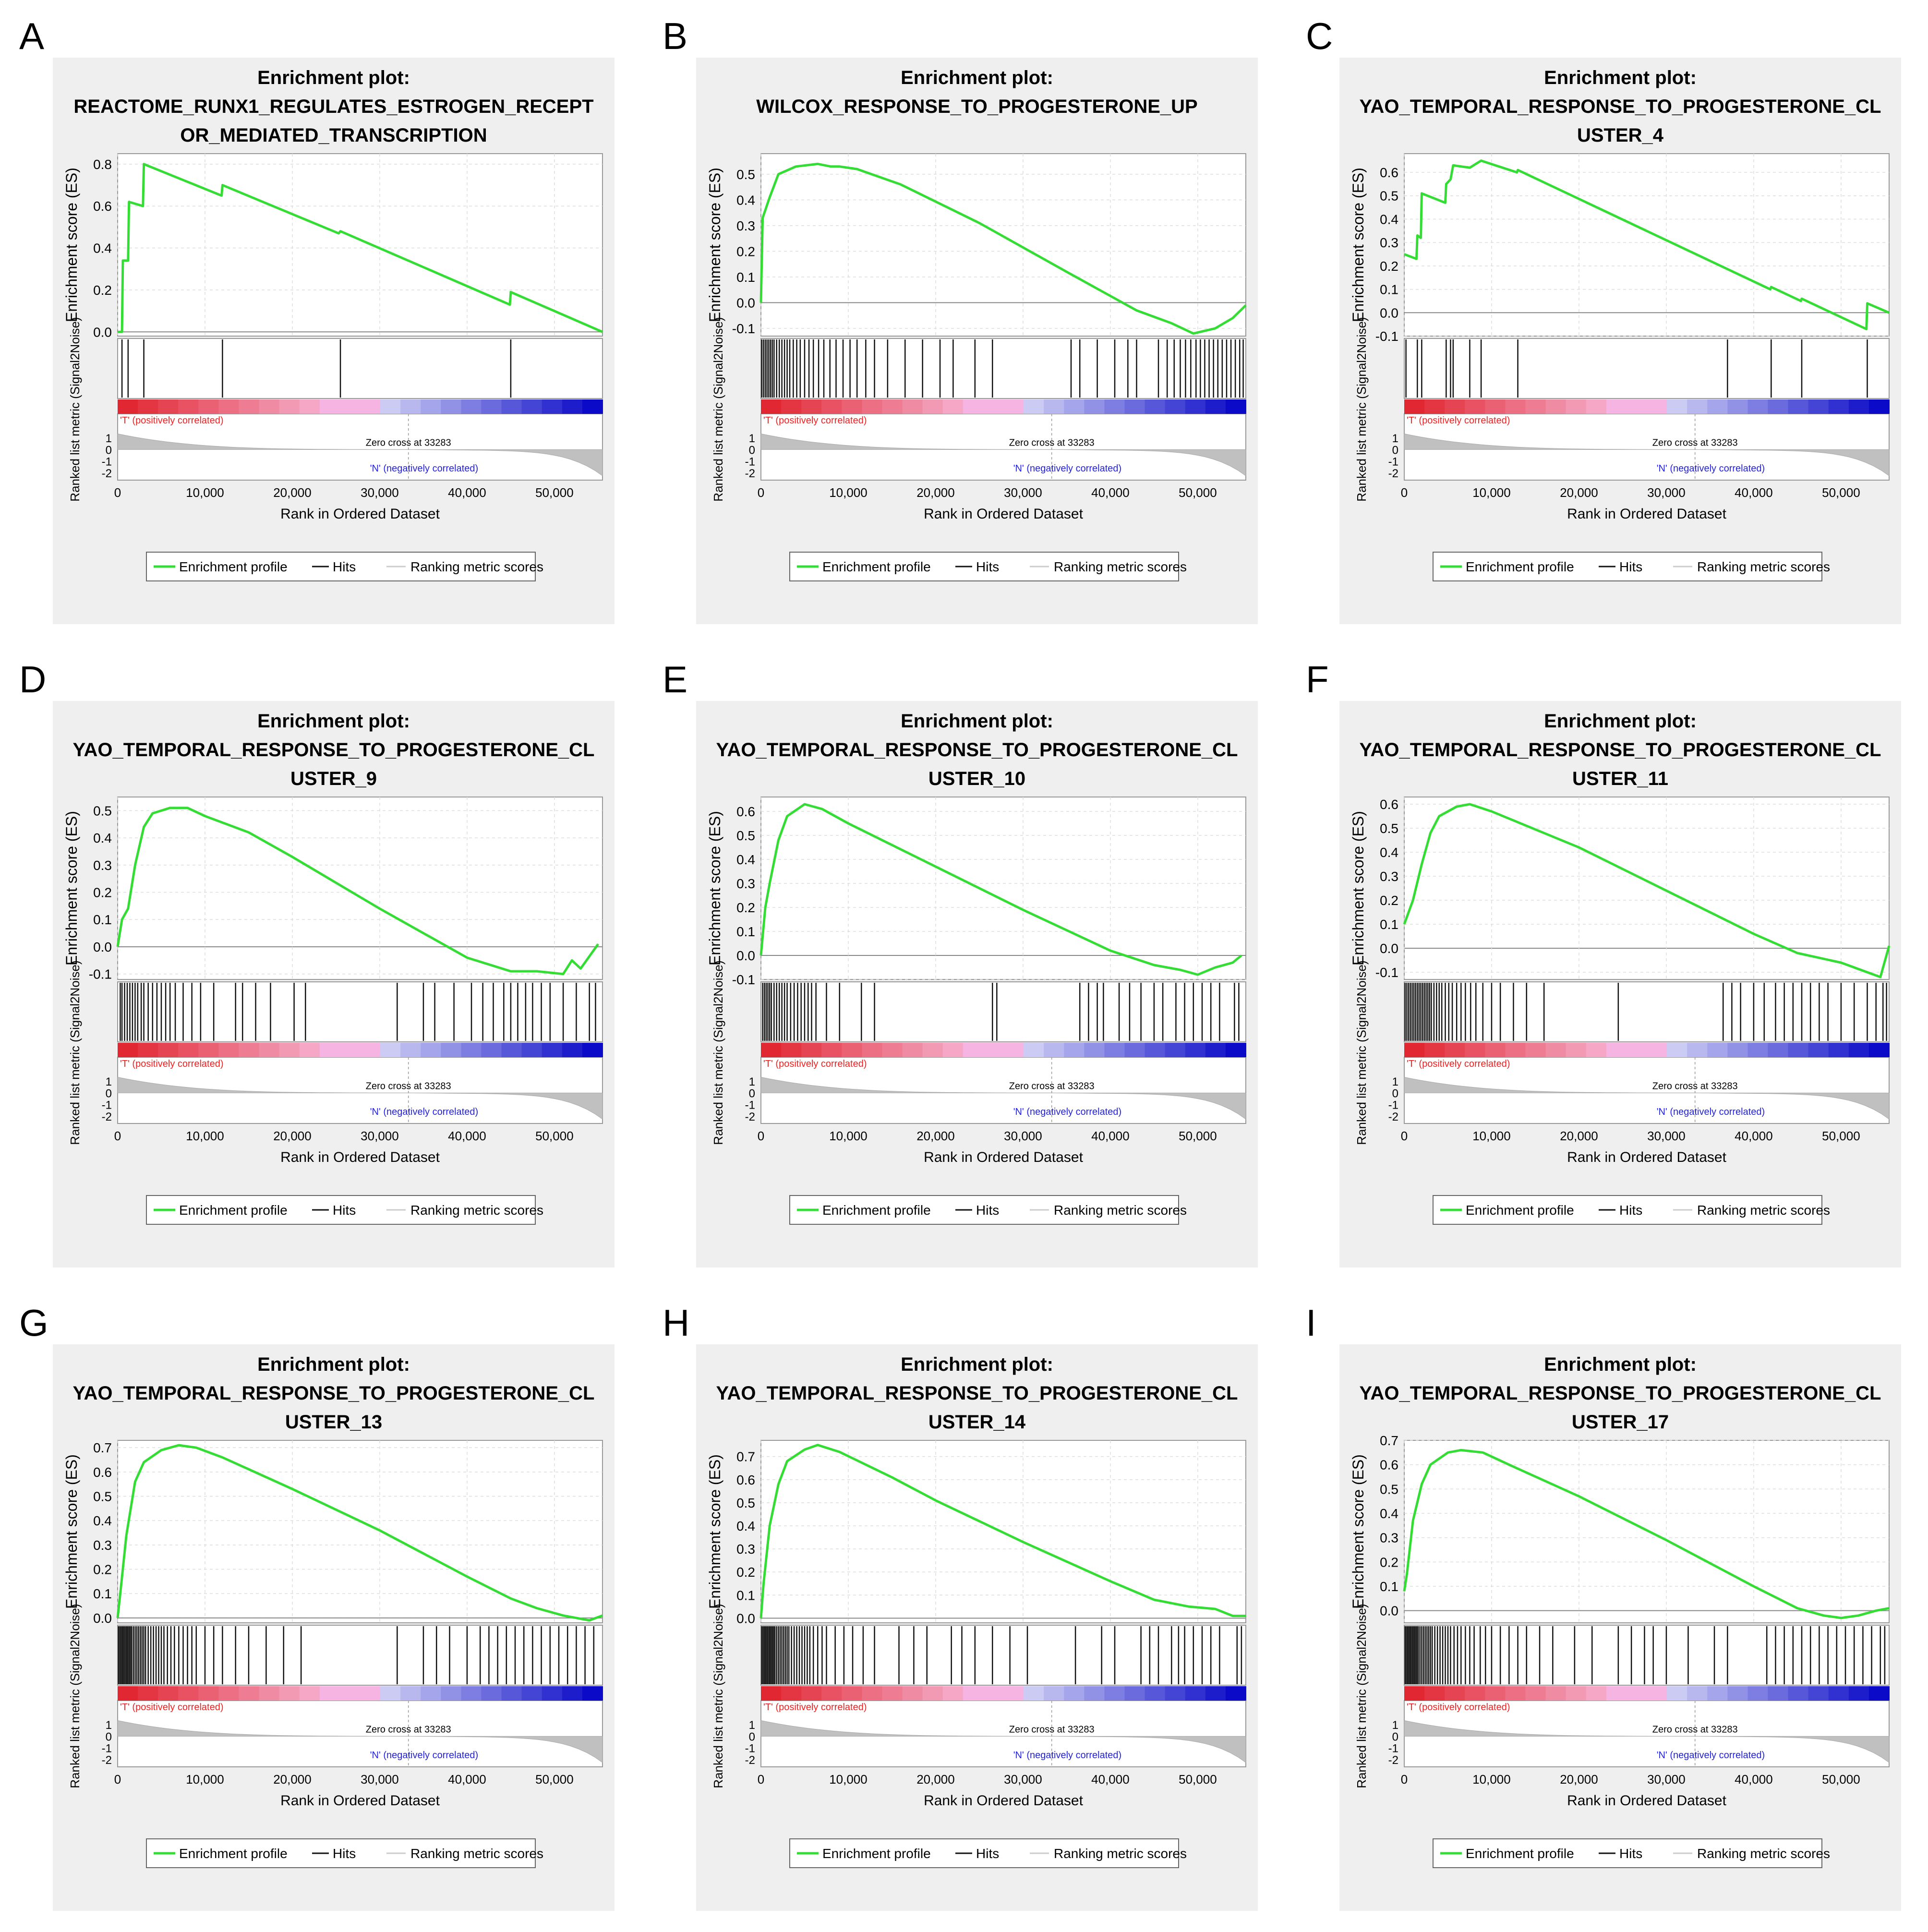 This screenshot has width=1928, height=1932. I want to click on es-tick-label: 0.4, so click(1389, 852).